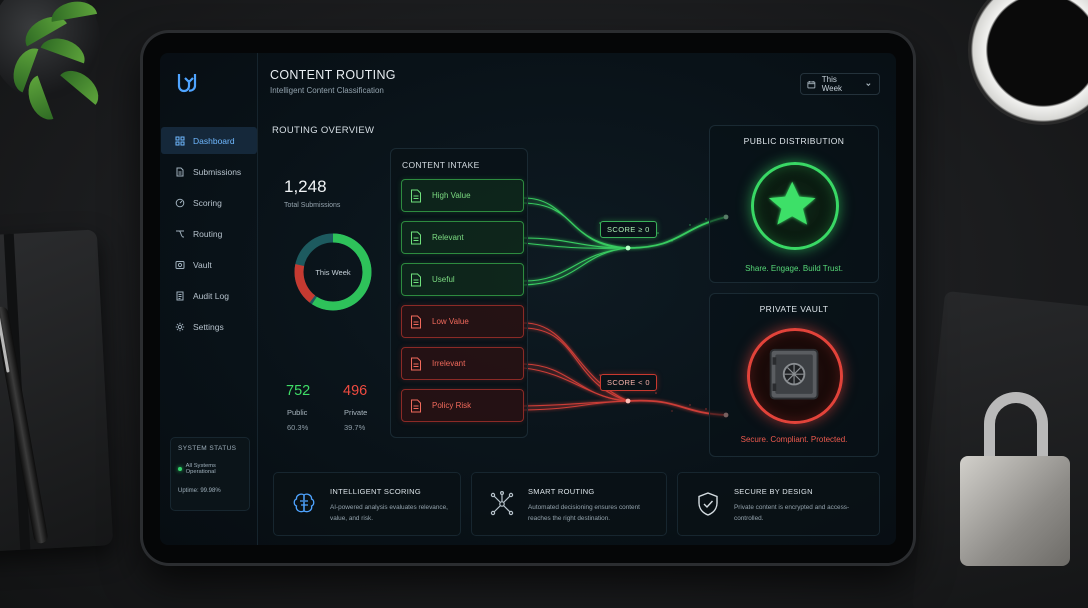 This screenshot has width=1088, height=608. Describe the element at coordinates (180, 326) in the screenshot. I see `gear-icon` at that location.